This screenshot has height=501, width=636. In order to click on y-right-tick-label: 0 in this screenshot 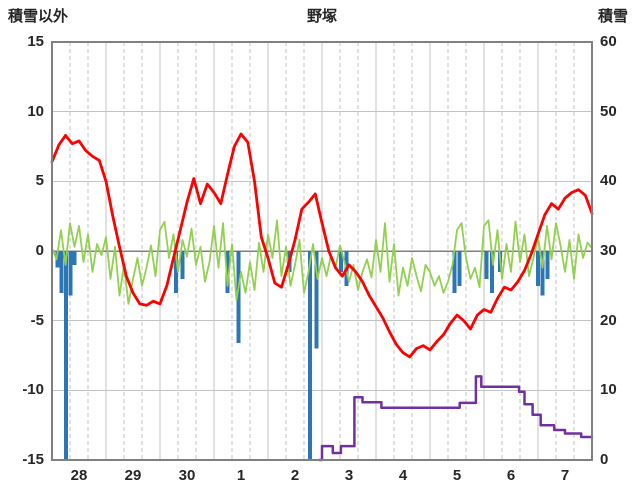, I will do `click(604, 459)`.